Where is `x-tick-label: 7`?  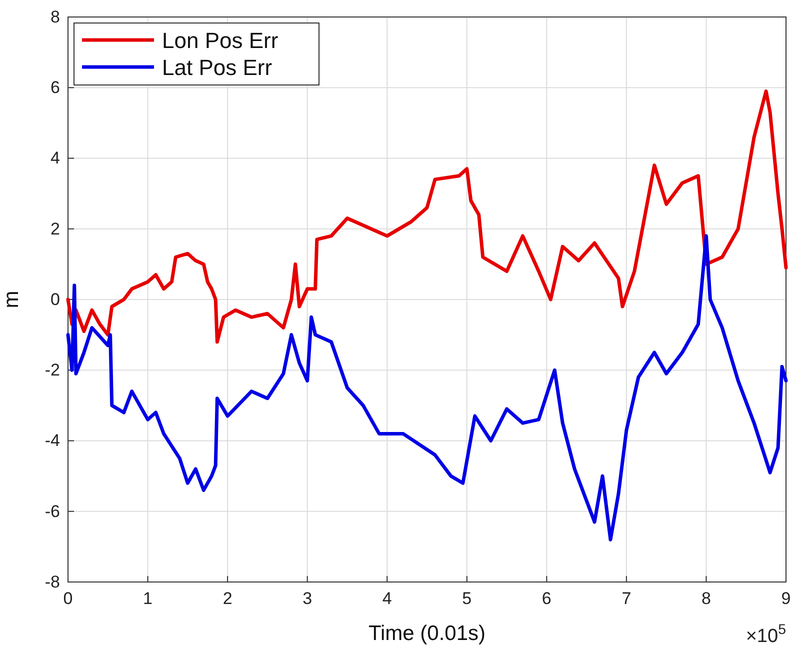
x-tick-label: 7 is located at coordinates (627, 598).